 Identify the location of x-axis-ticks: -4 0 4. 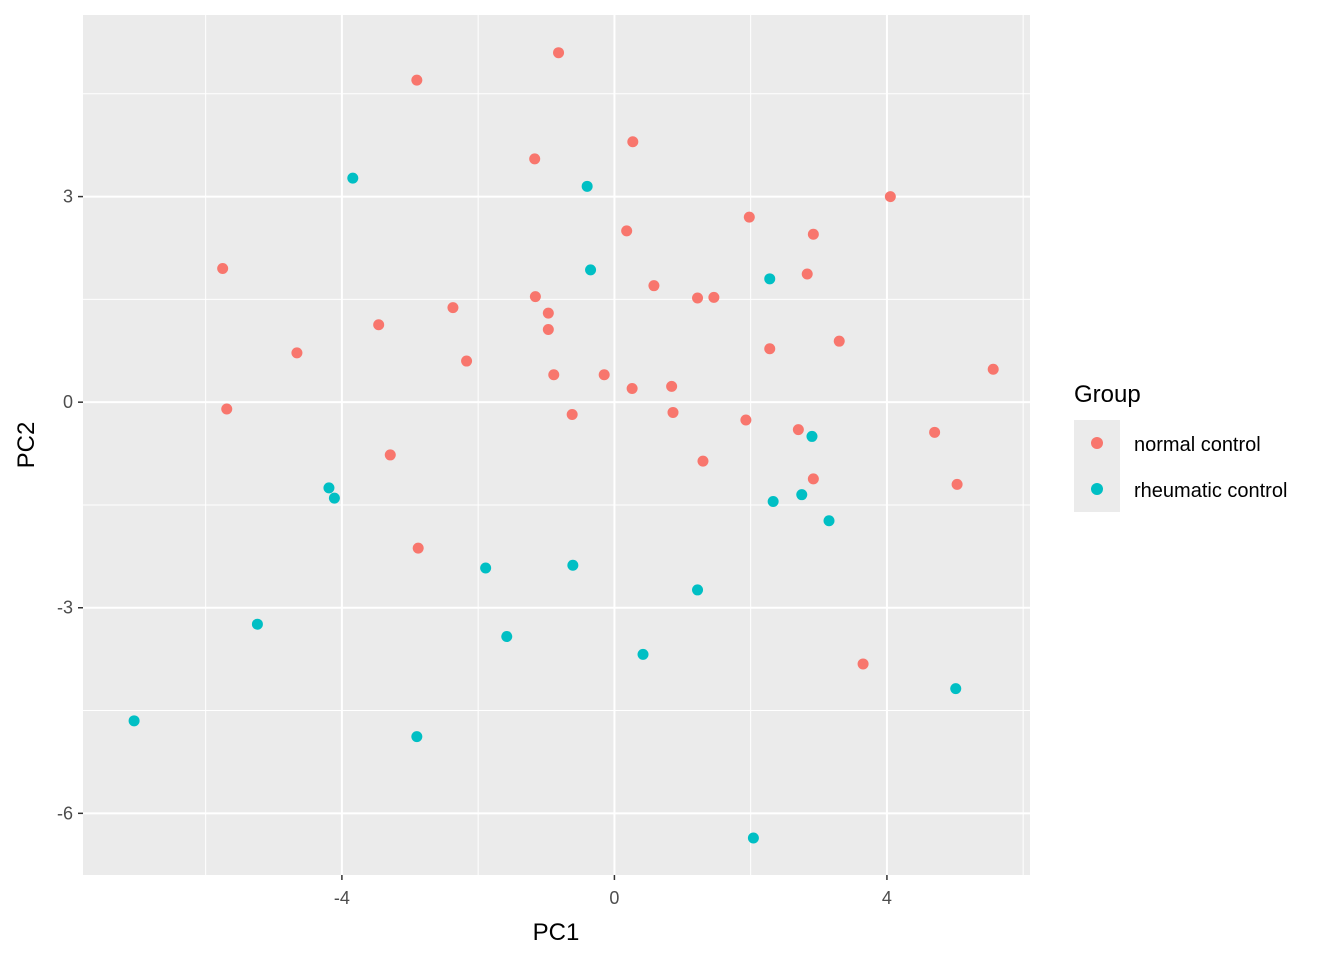
(613, 891).